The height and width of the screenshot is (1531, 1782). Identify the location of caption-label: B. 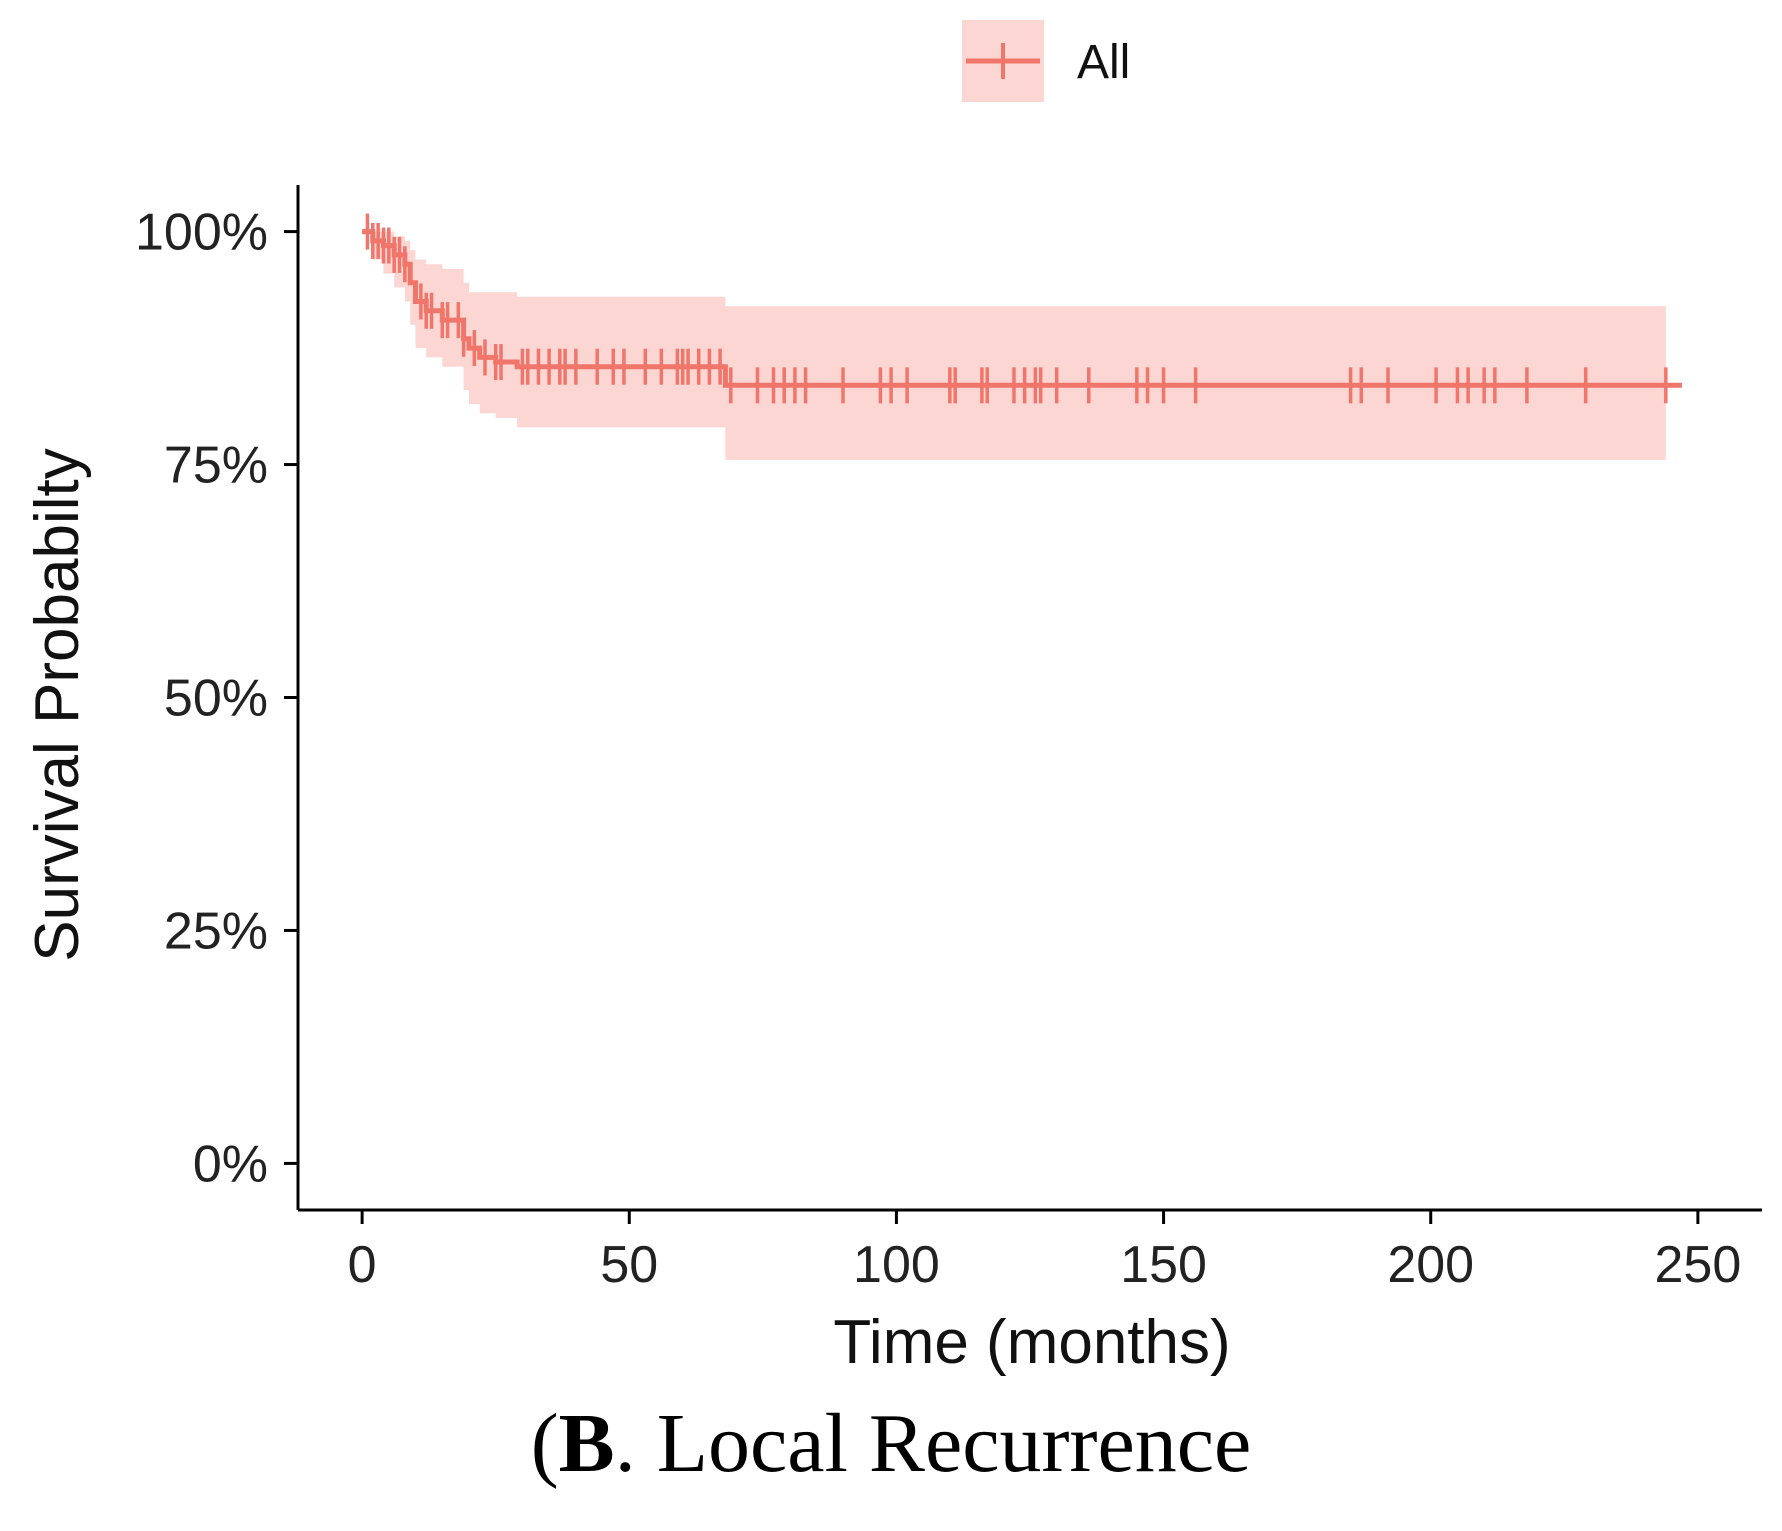
(586, 1443).